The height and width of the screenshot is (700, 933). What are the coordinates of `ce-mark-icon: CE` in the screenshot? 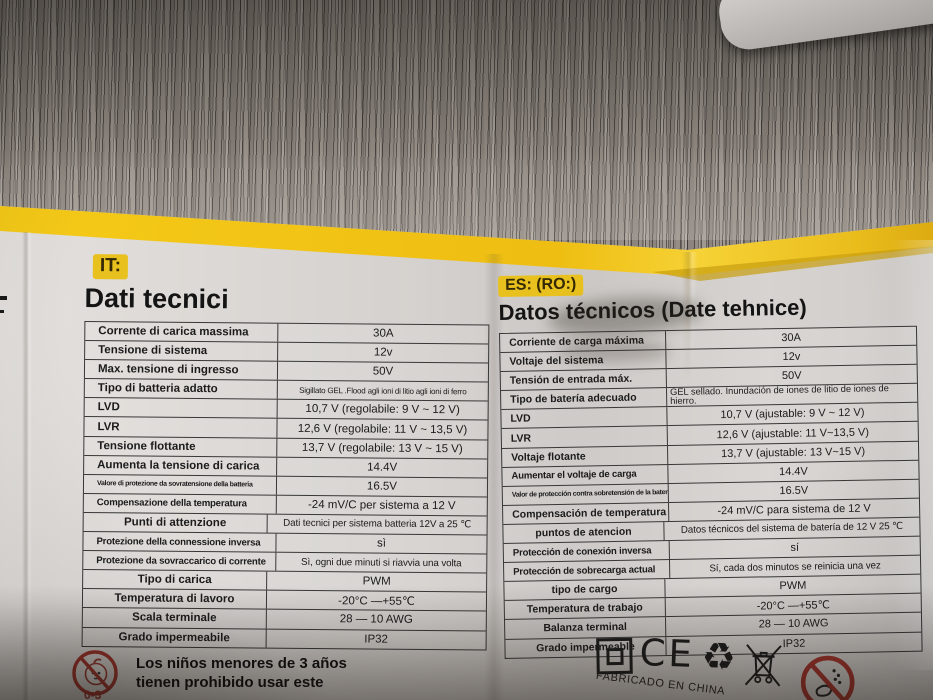 It's located at (667, 653).